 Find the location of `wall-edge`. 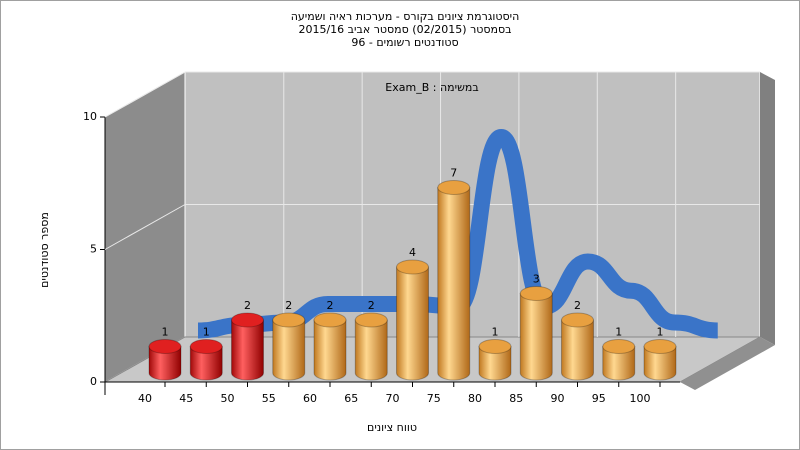

wall-edge is located at coordinates (767, 208).